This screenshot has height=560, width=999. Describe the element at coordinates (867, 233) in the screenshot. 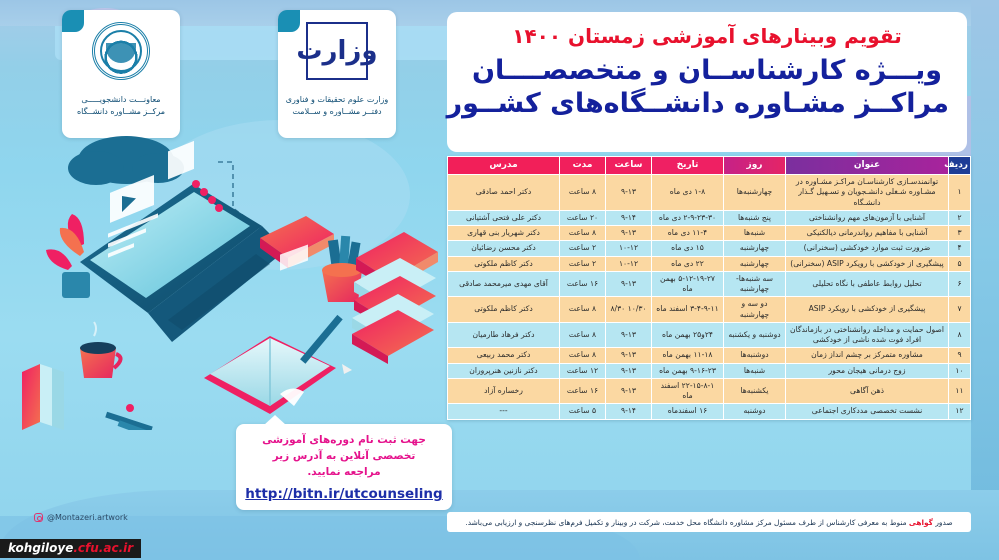

I see `cell-webinar-title: آشنایی با مفاهیم رواندرمانی دیالکتیکی` at that location.